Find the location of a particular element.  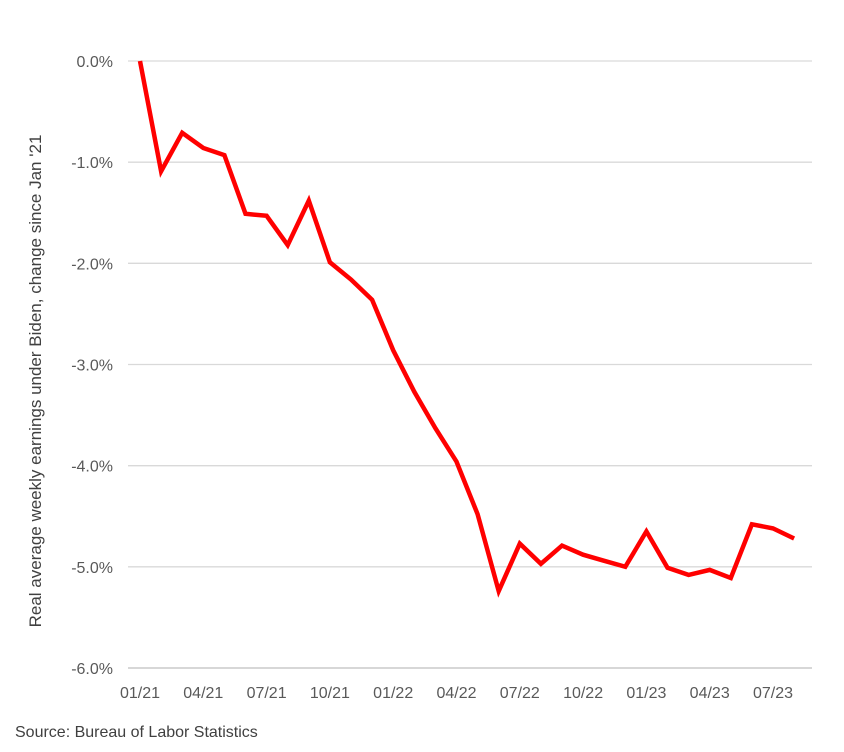

y-tick-label: -1.0% is located at coordinates (92, 163).